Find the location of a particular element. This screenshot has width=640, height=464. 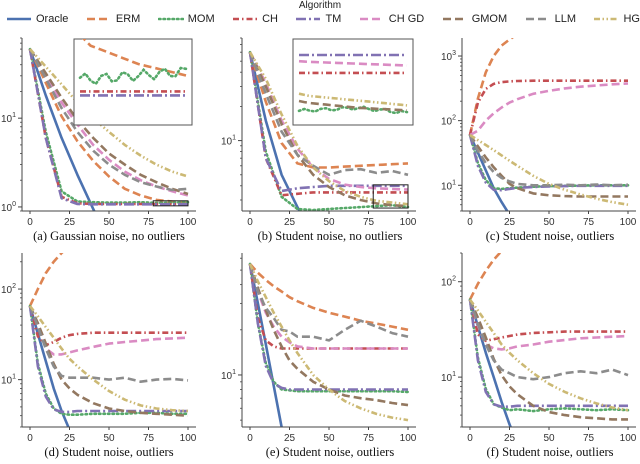

legend-swatch-ch is located at coordinates (245, 19).